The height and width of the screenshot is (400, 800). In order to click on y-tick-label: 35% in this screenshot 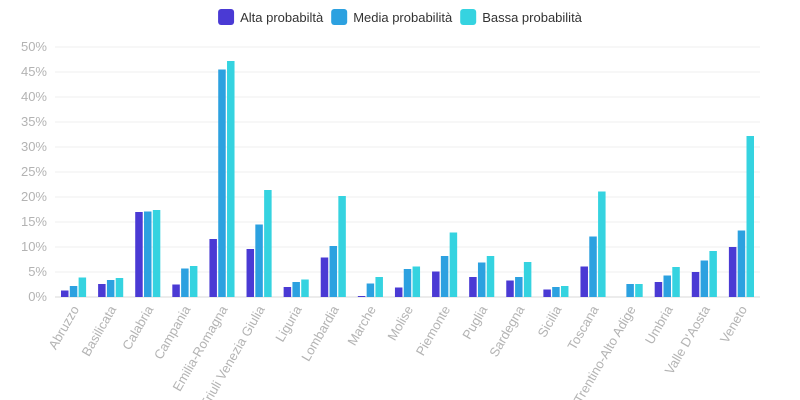, I will do `click(34, 121)`.